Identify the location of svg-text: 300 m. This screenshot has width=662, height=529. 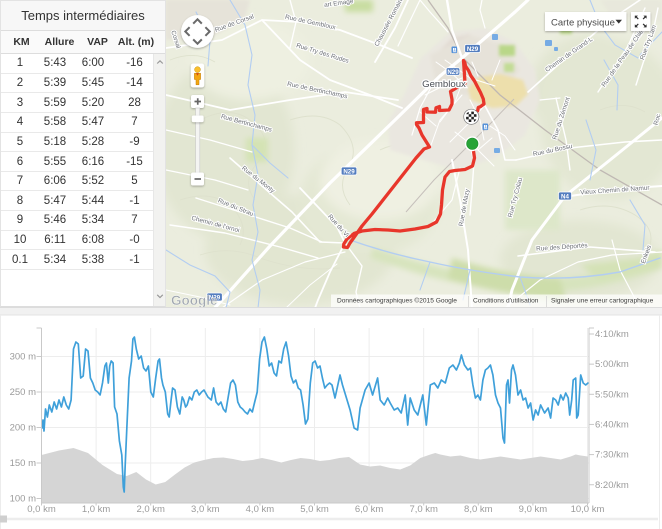
(23, 357).